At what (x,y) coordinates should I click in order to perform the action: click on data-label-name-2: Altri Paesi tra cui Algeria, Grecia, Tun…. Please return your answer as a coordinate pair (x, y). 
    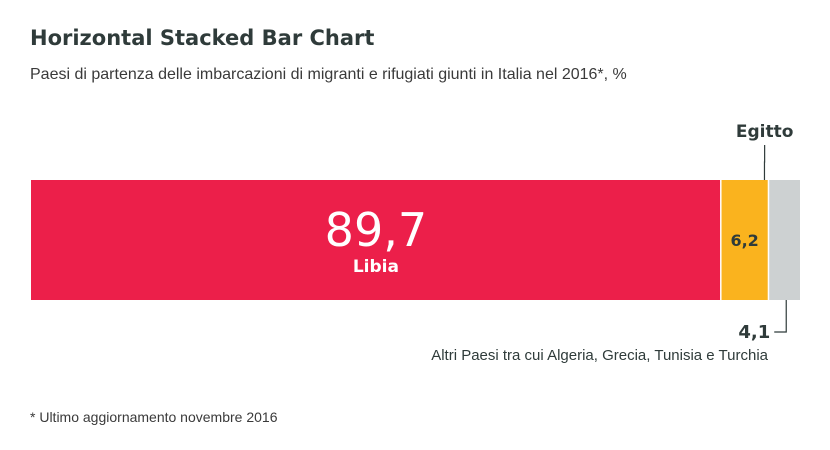
    Looking at the image, I should click on (599, 355).